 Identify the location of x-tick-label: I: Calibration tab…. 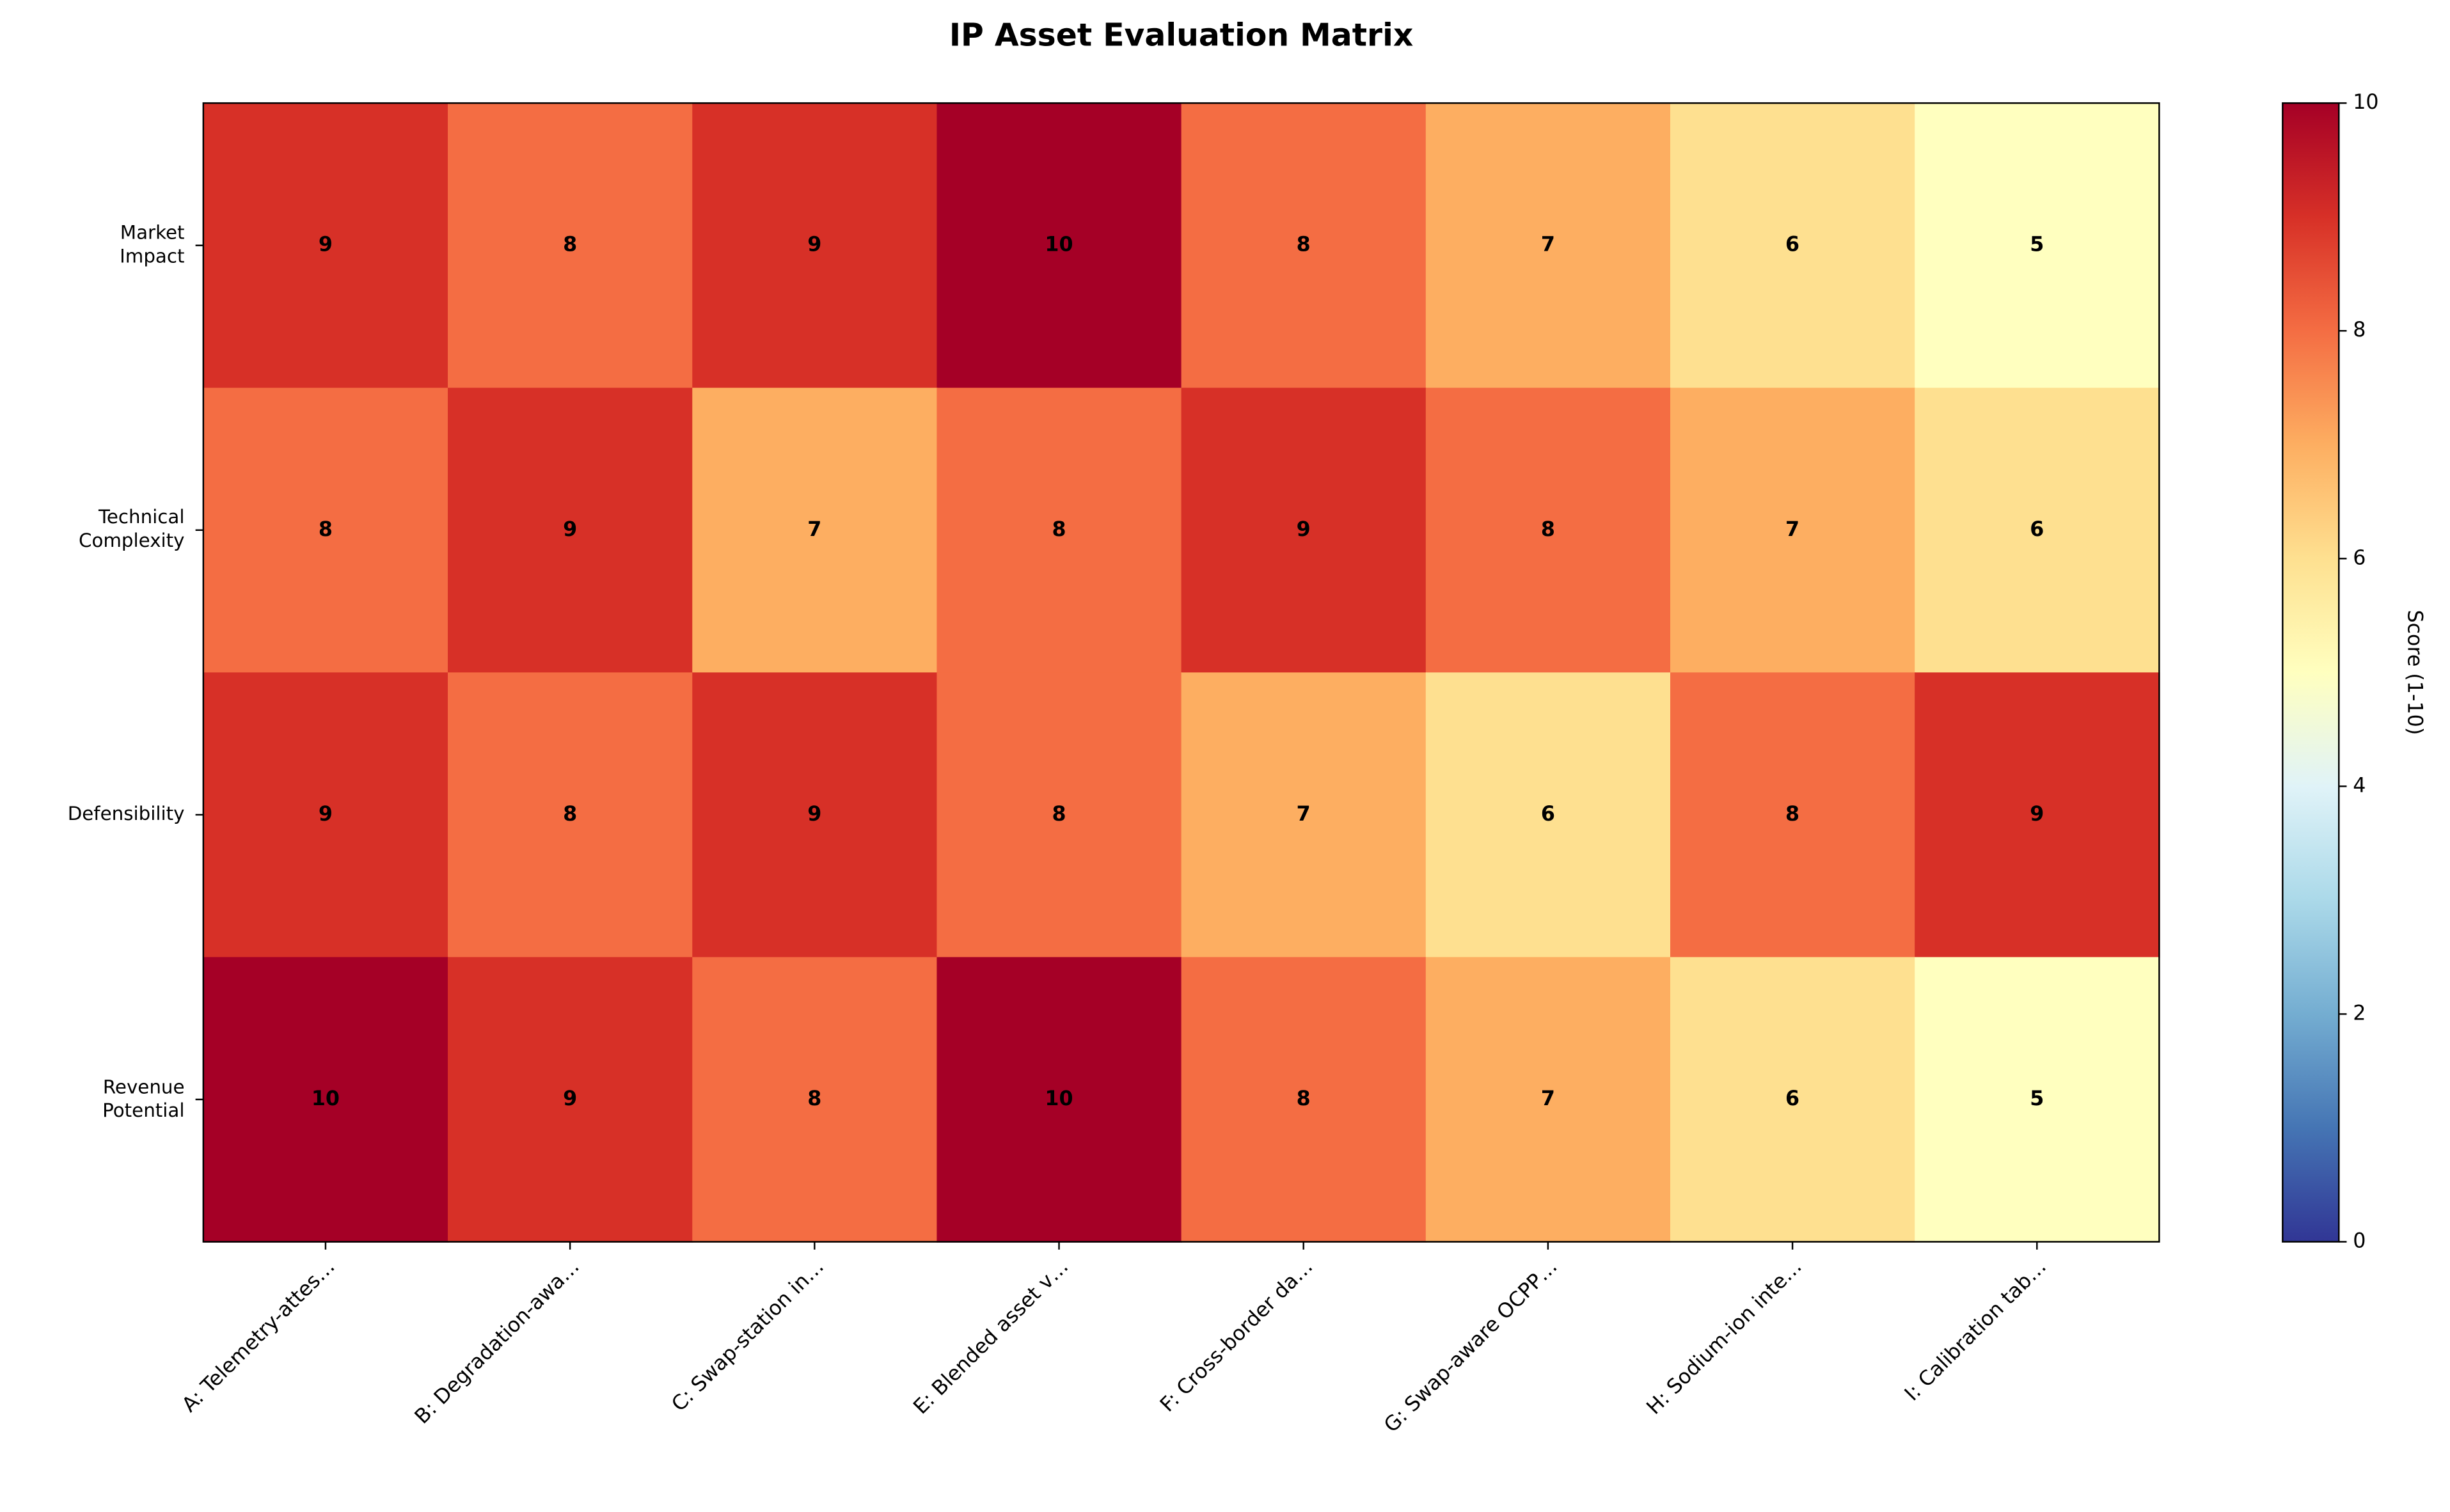
(1976, 1330).